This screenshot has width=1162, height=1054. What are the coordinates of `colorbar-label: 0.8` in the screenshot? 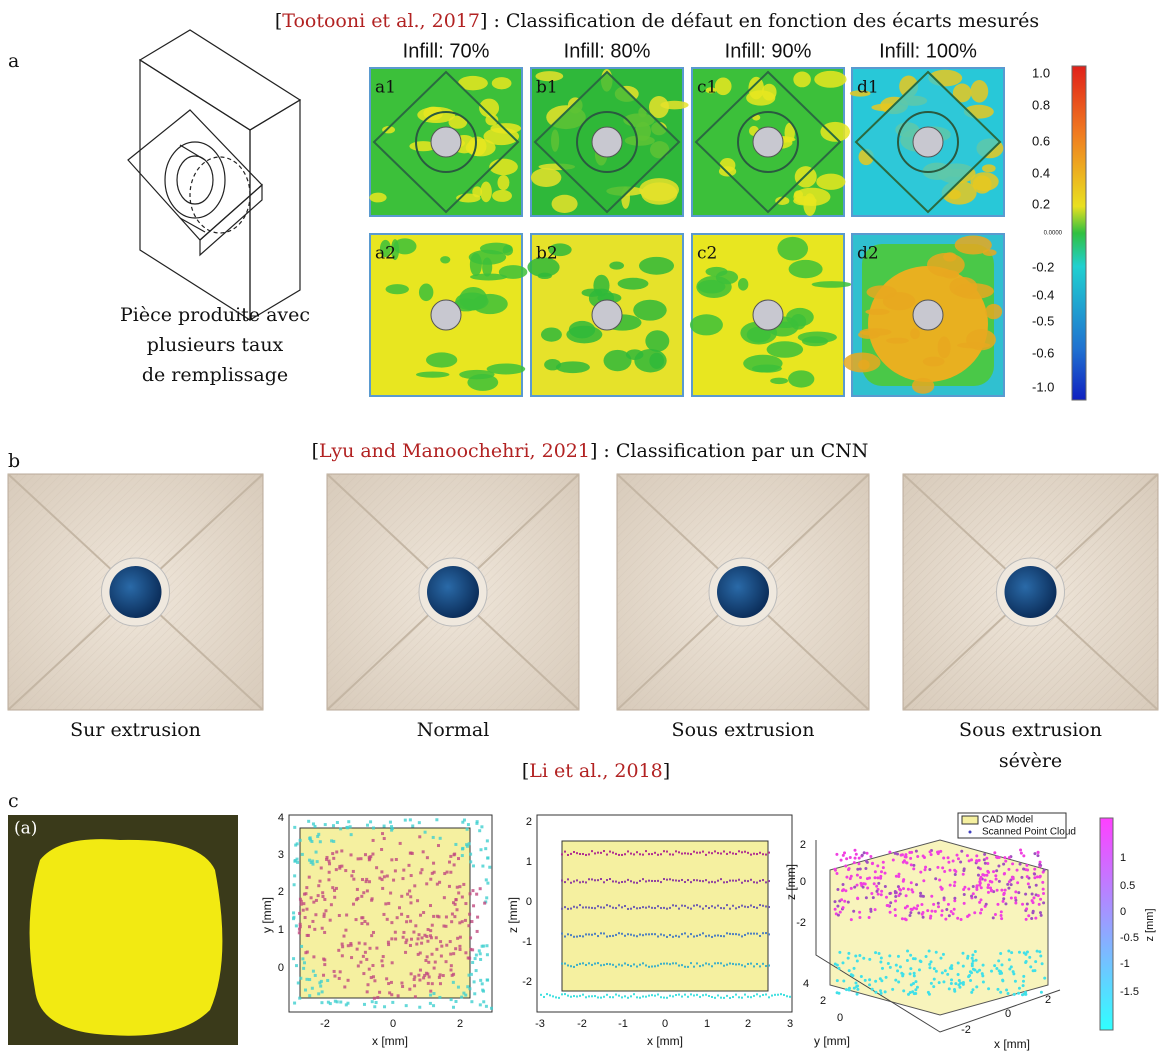 It's located at (1041, 104).